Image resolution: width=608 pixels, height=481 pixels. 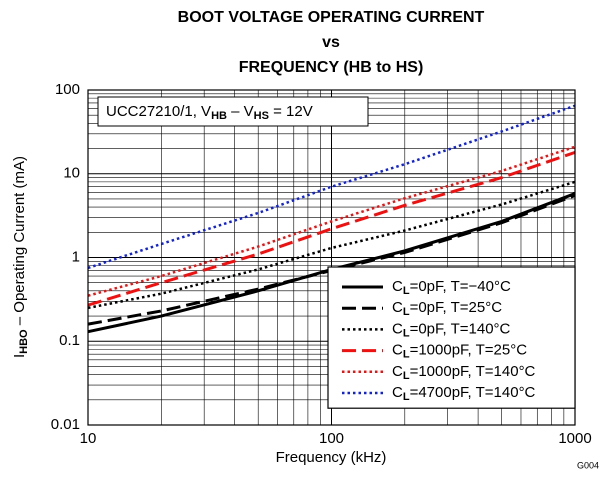 I want to click on legend-label: CL=1000pF, T=140°C, so click(x=464, y=372).